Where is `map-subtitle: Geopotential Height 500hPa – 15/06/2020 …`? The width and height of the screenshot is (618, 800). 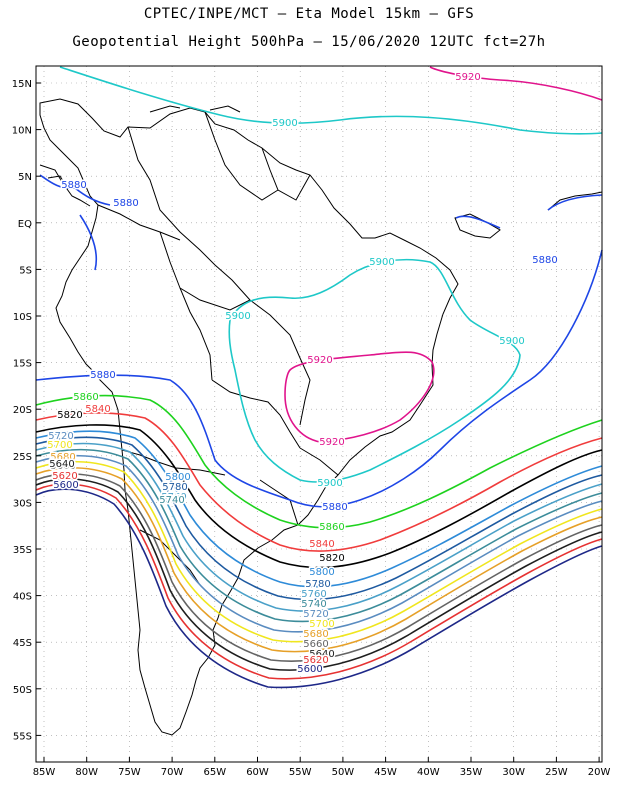 map-subtitle: Geopotential Height 500hPa – 15/06/2020 … is located at coordinates (309, 42).